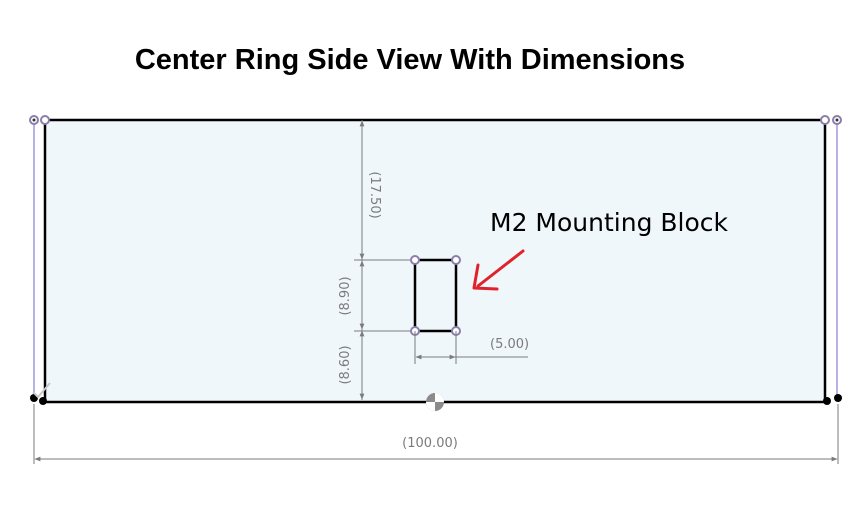  I want to click on dimension-label-block-height: (8.90), so click(345, 295).